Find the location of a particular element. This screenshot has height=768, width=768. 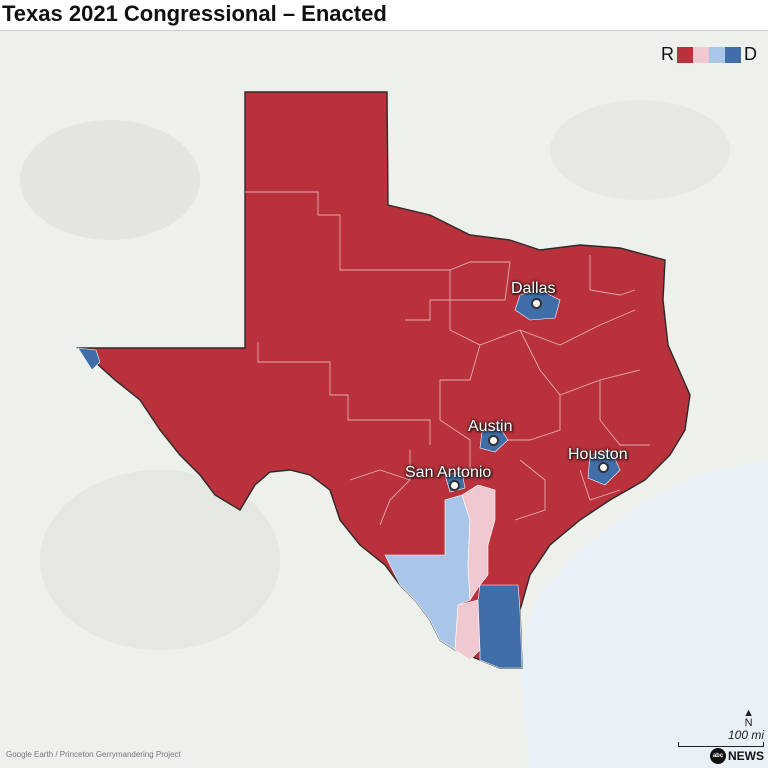

district-light-blue-south is located at coordinates (427, 572).